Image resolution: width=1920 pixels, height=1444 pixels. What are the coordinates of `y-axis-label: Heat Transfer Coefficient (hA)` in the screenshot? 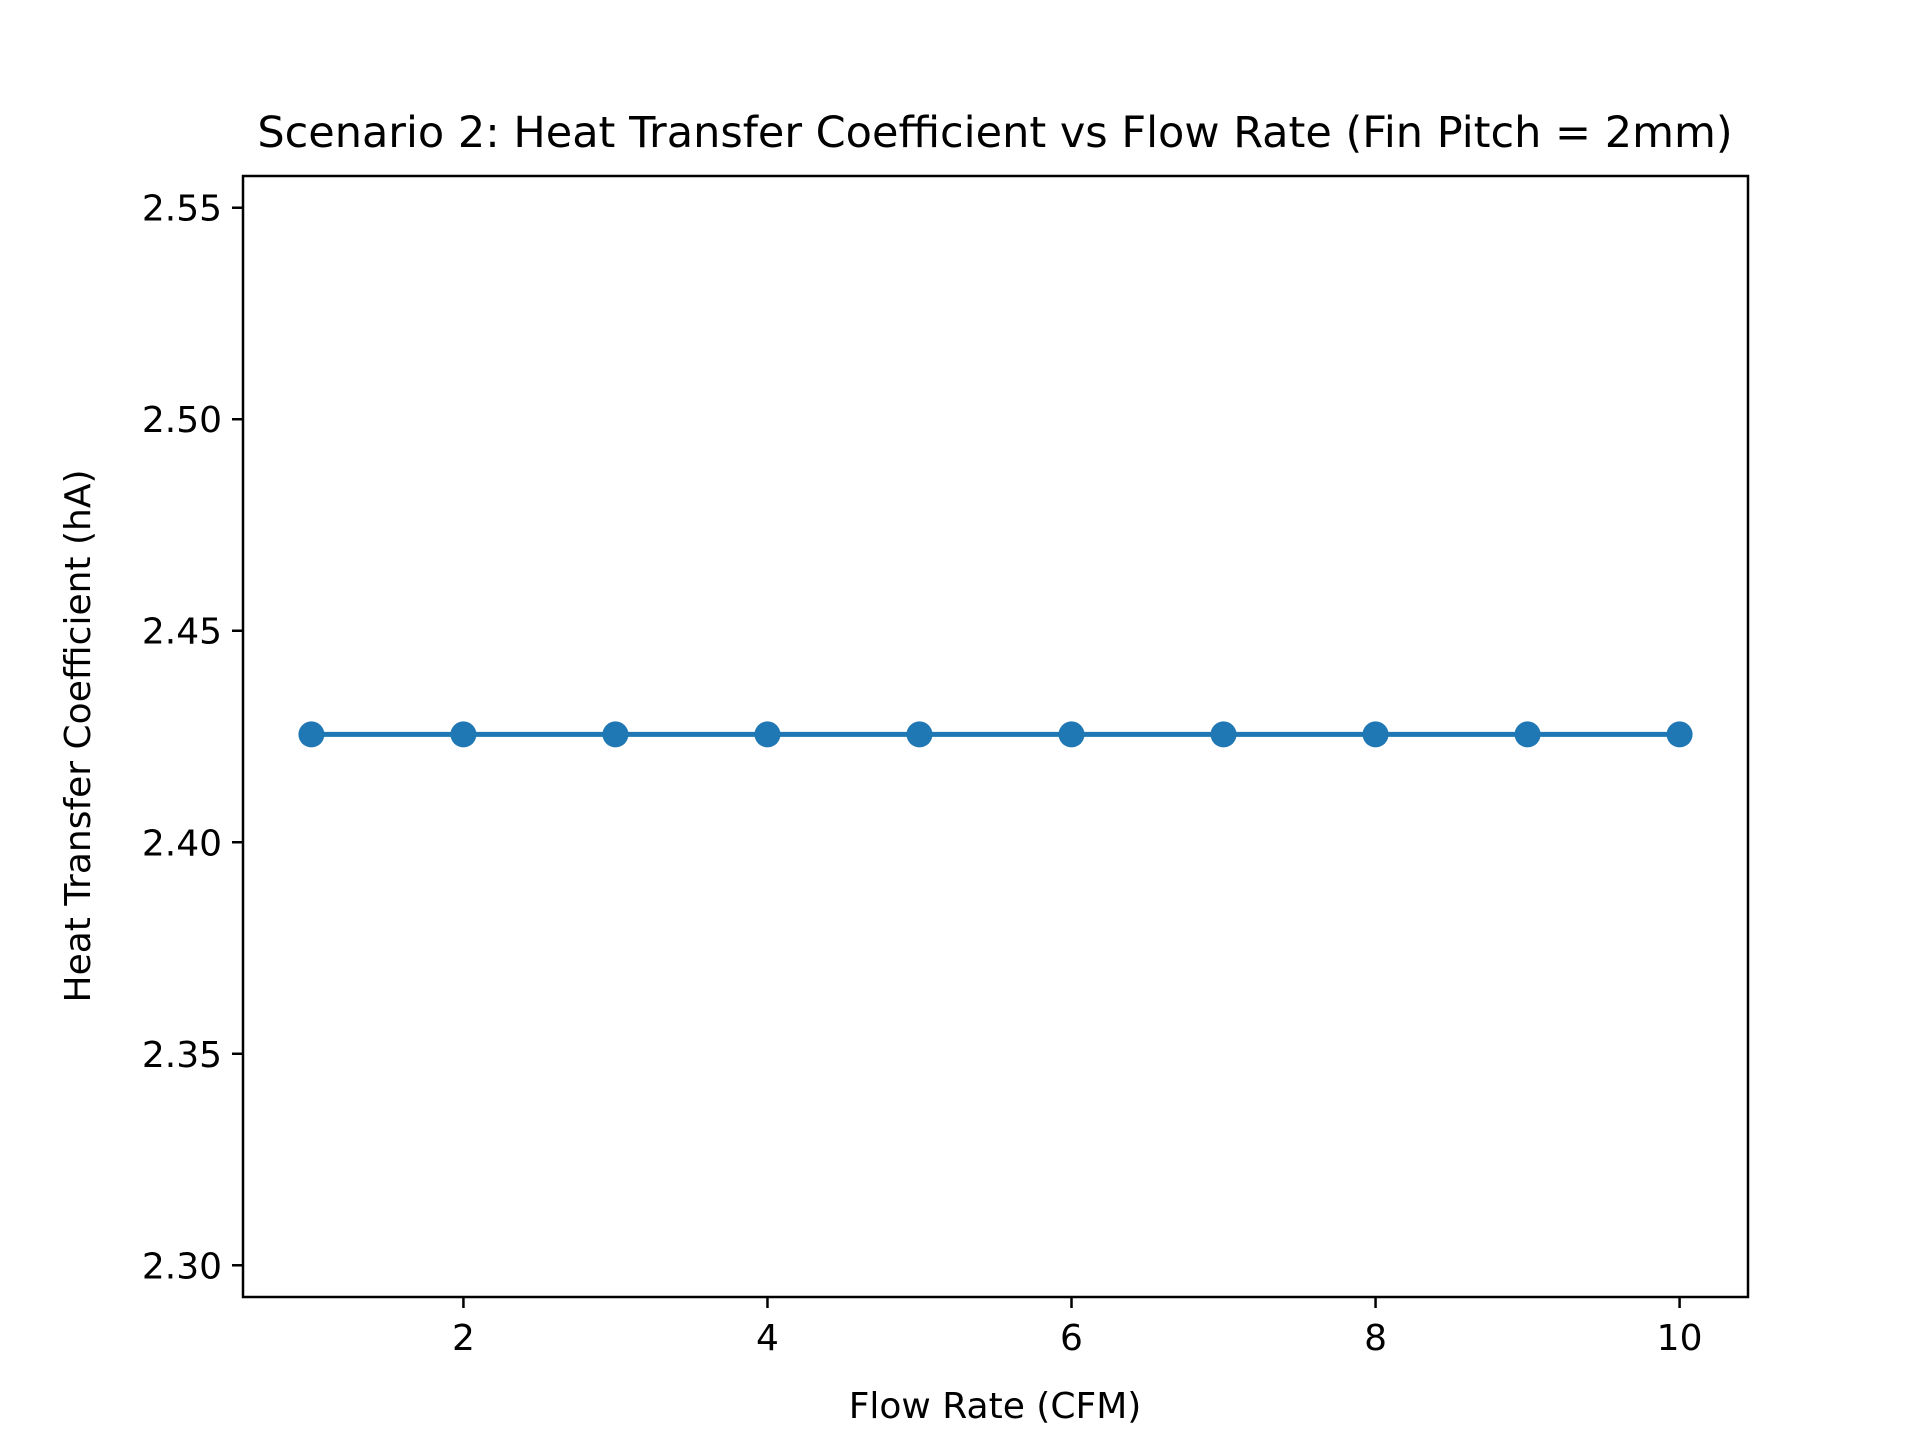 It's located at (78, 735).